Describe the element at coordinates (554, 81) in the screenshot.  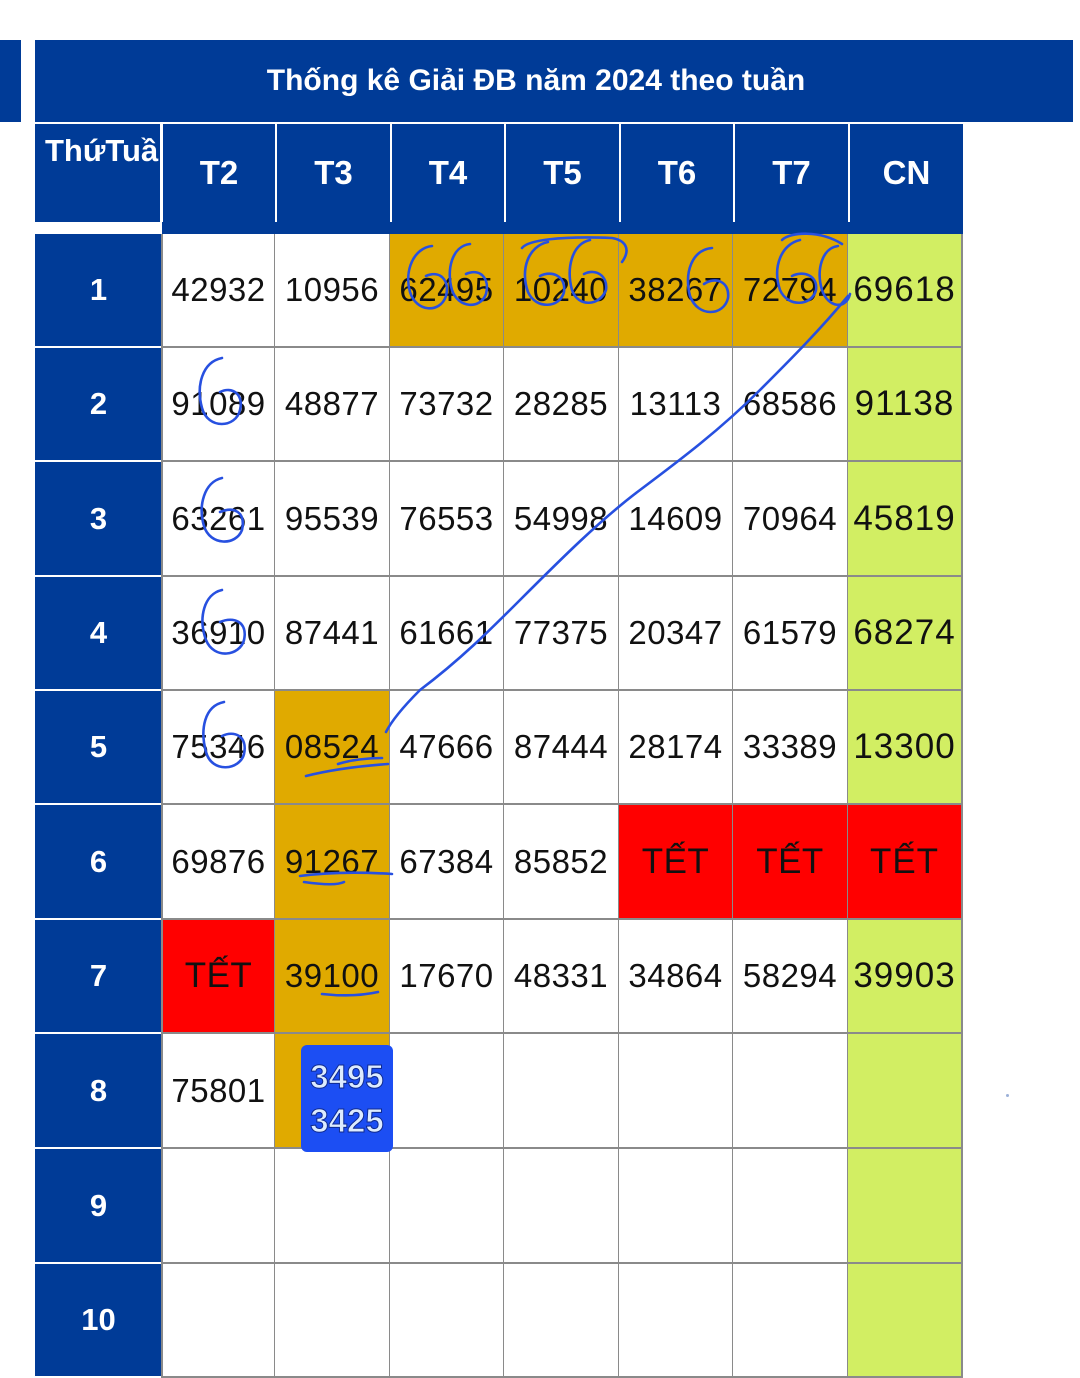
I see `table-title: Thống kê Giải ĐB năm 2024 theo tuần` at that location.